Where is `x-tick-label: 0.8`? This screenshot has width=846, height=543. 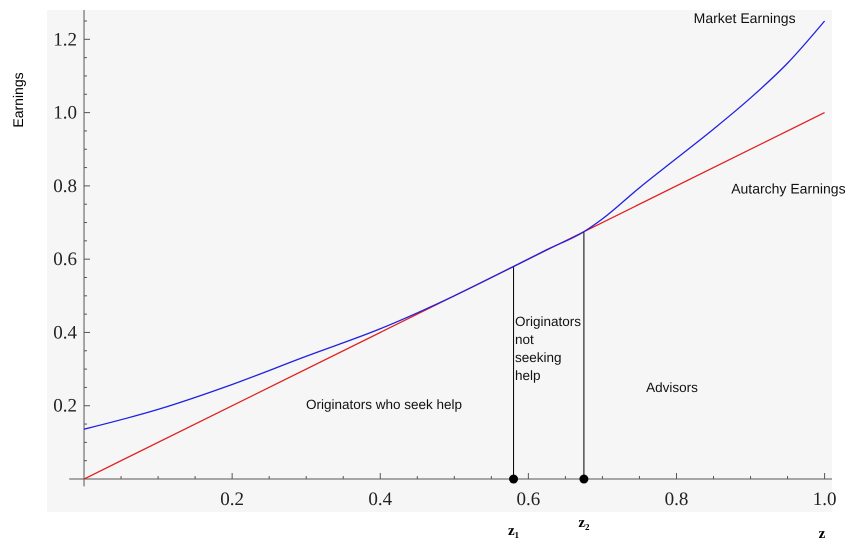
x-tick-label: 0.8 is located at coordinates (676, 499).